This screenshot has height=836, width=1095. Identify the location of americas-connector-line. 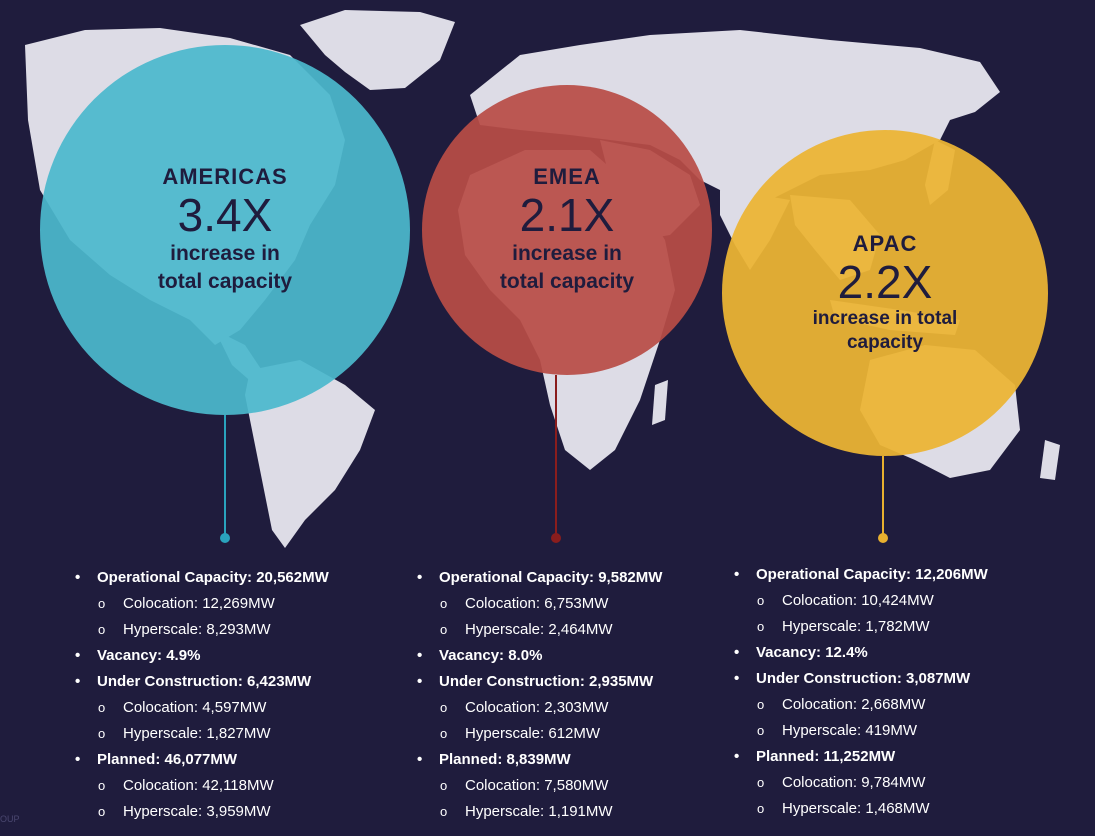
(225, 476).